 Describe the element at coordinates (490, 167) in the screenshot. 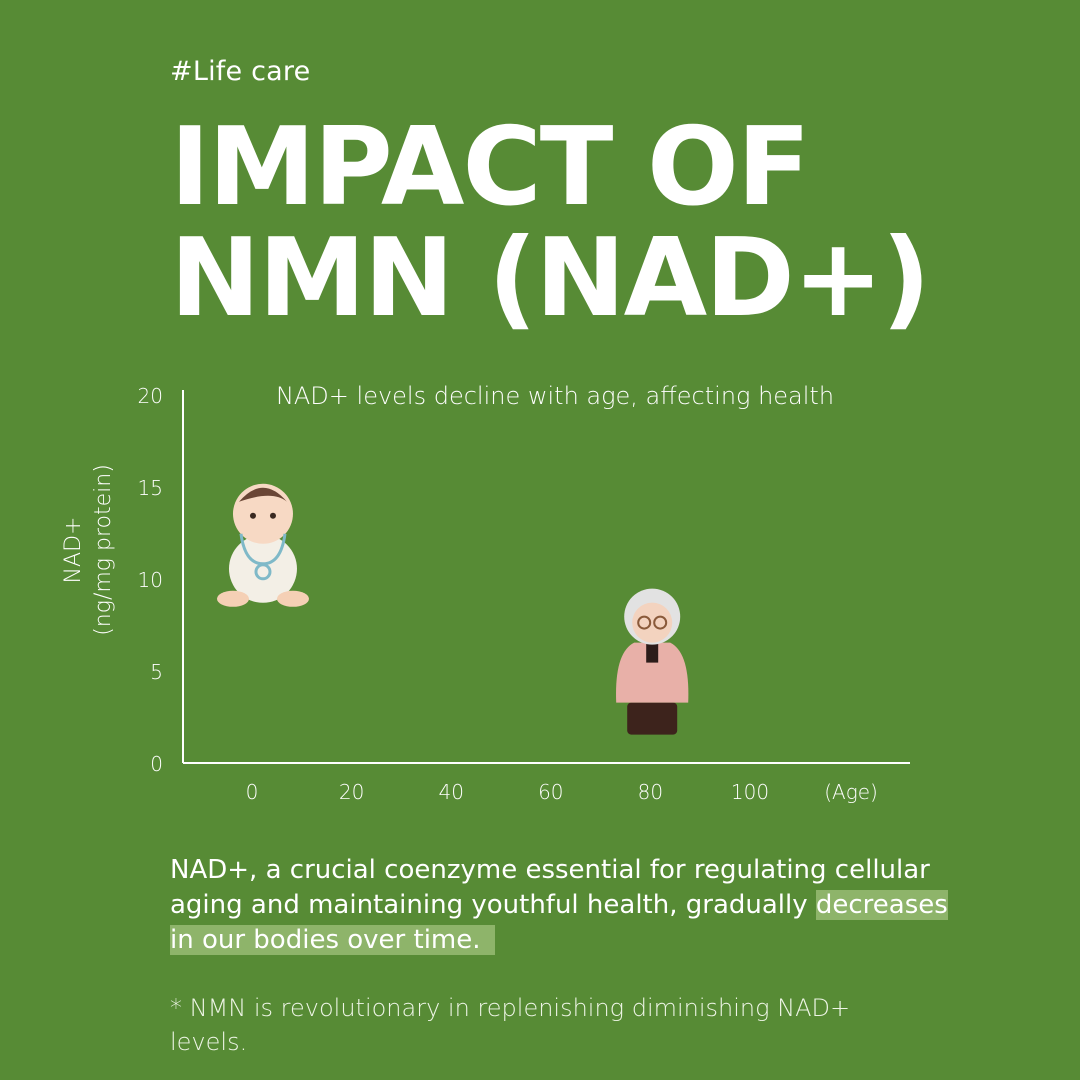

I see `title-line-1: IMPACT OF` at that location.